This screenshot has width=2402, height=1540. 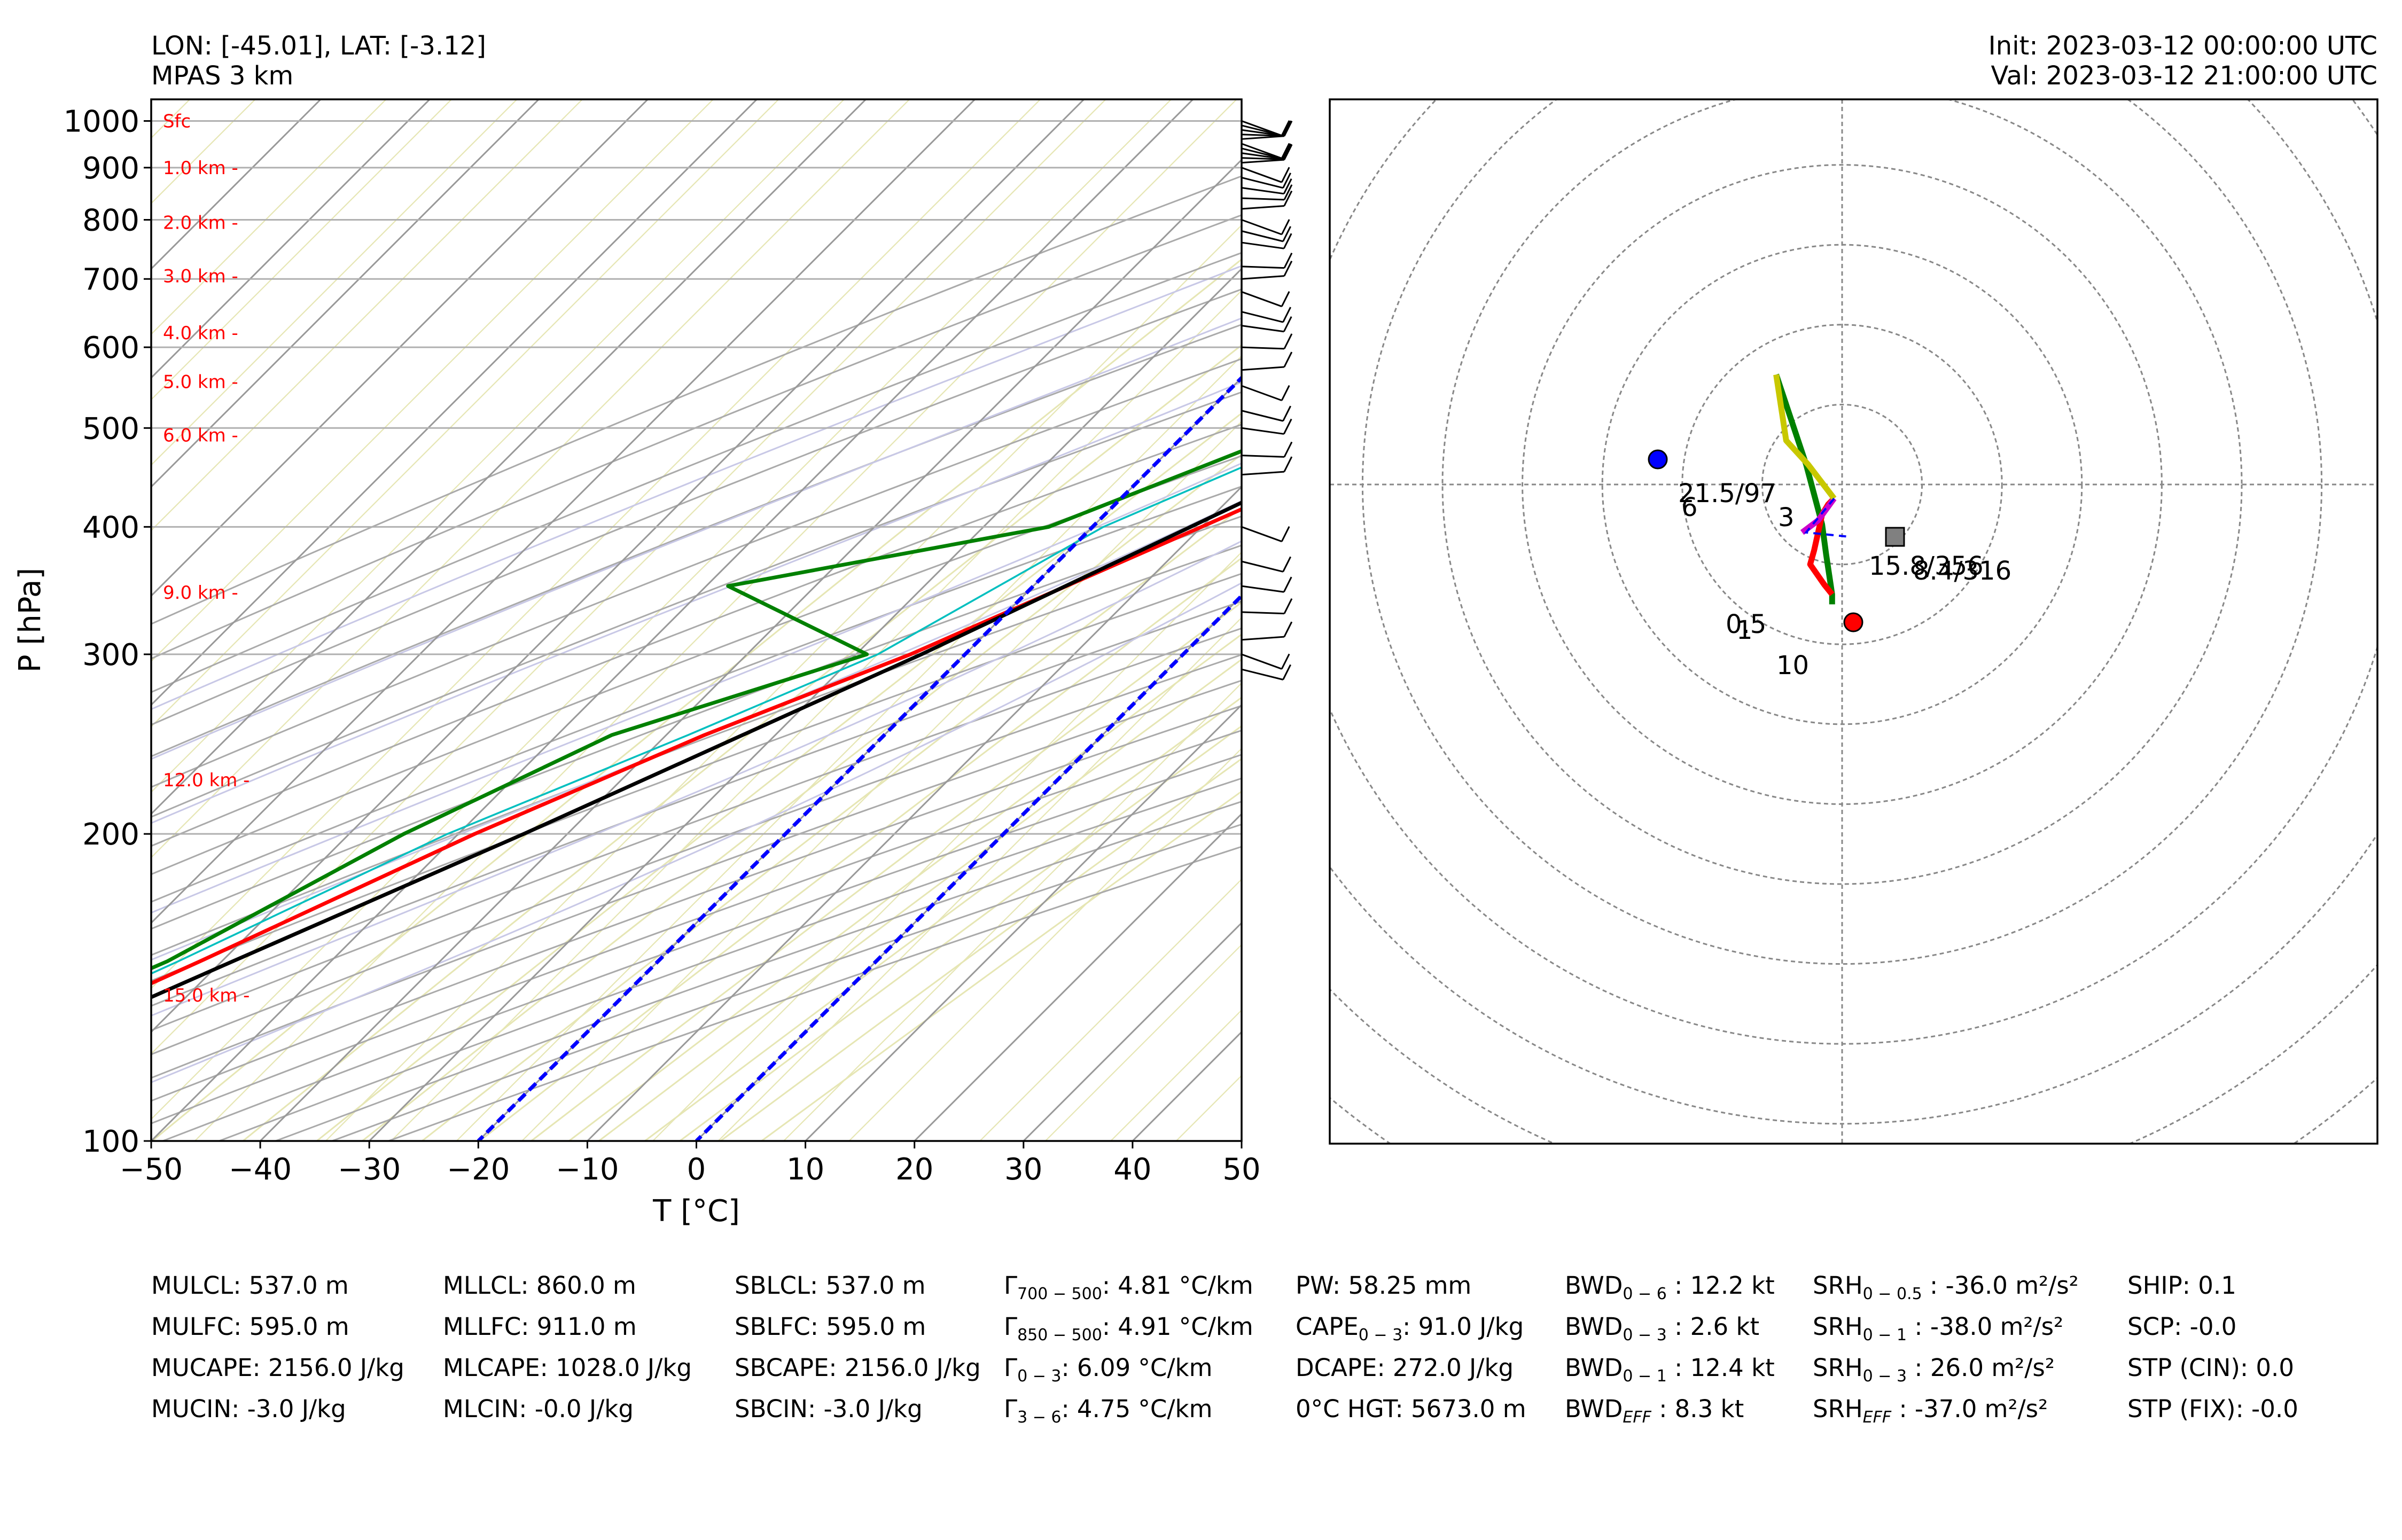 What do you see at coordinates (318, 46) in the screenshot?
I see `location-label: LON: [-45.01], LAT: [-3.12]` at bounding box center [318, 46].